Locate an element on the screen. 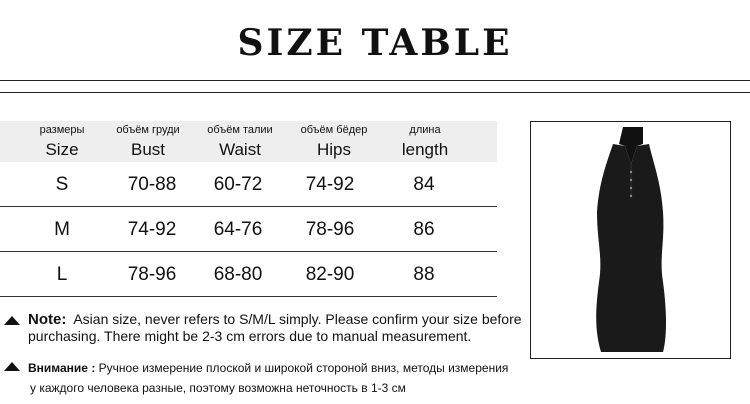 The height and width of the screenshot is (404, 750). header-ru: объём бёдер is located at coordinates (334, 130).